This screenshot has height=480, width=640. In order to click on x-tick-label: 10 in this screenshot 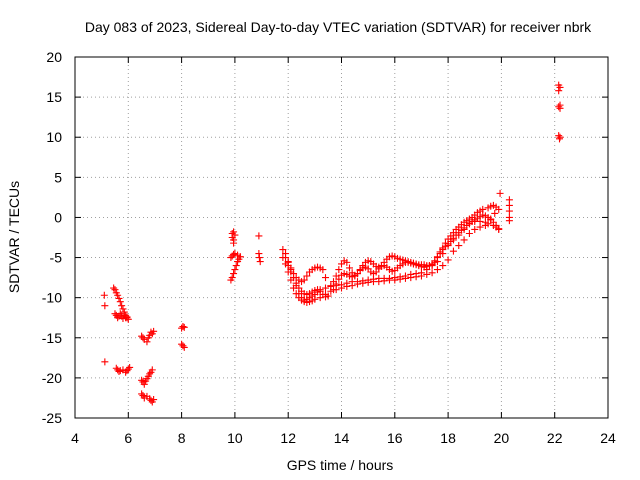, I will do `click(235, 438)`.